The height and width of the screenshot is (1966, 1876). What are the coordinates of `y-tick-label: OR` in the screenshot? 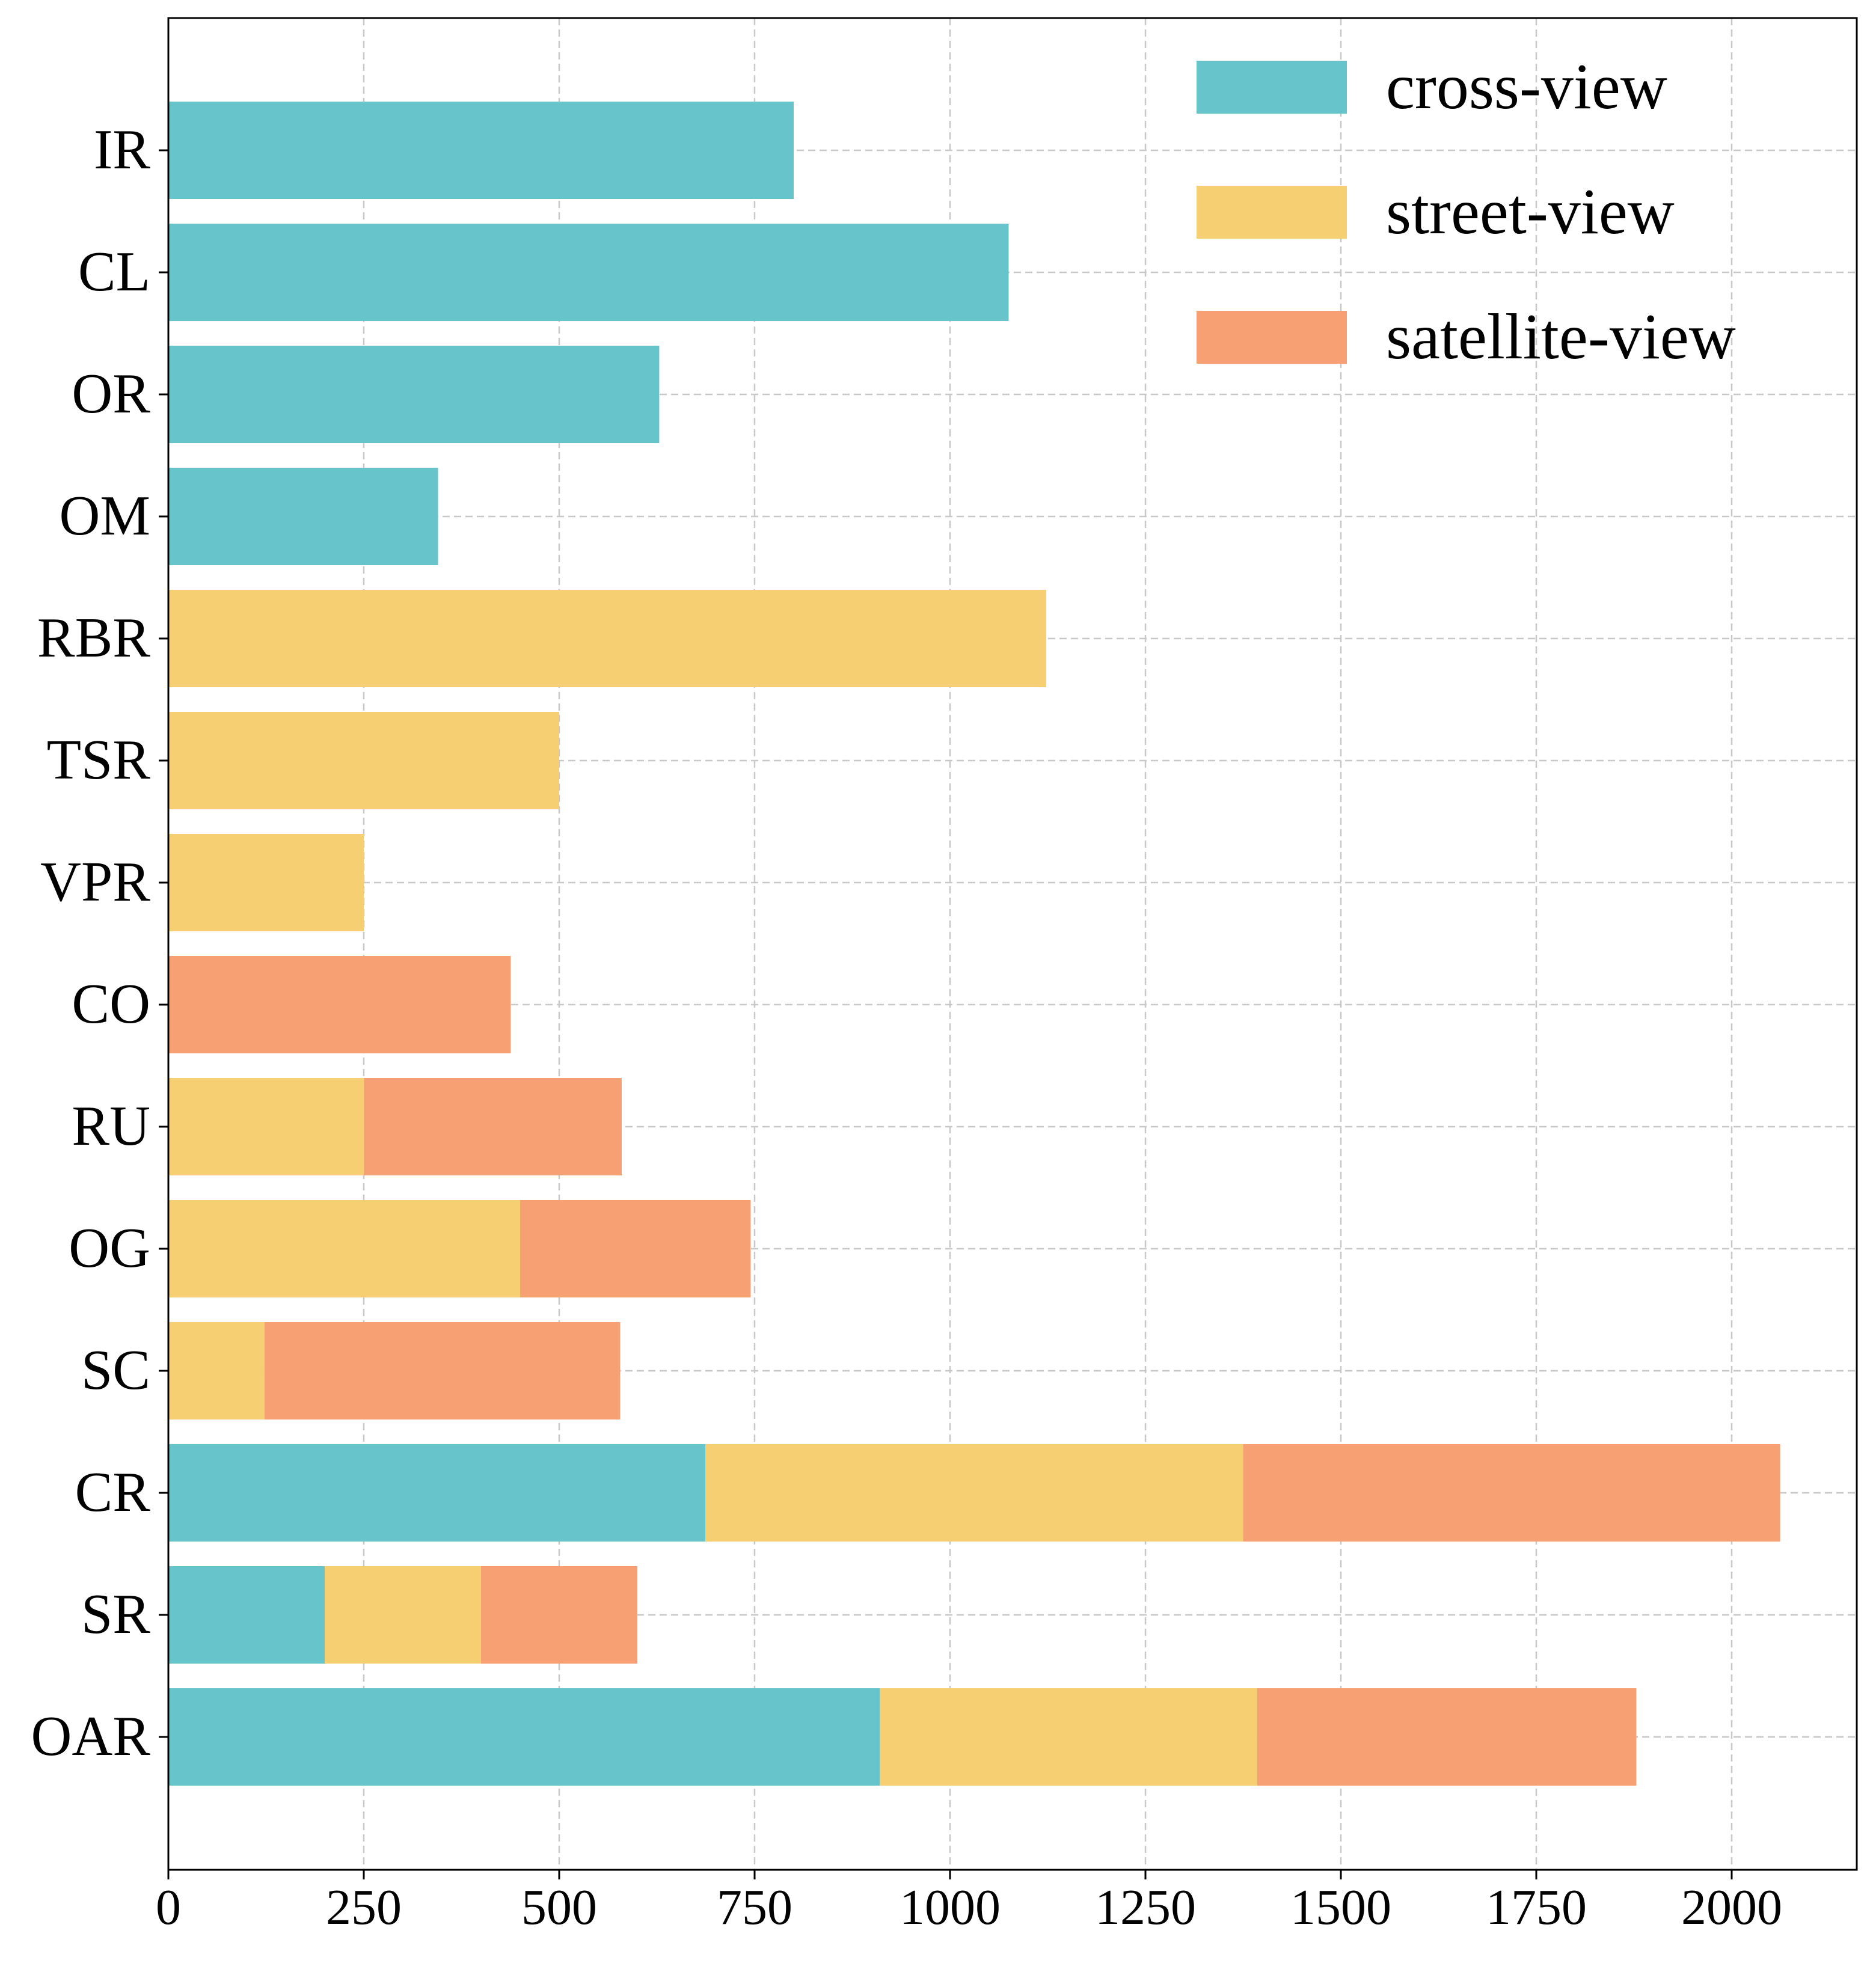 It's located at (111, 394).